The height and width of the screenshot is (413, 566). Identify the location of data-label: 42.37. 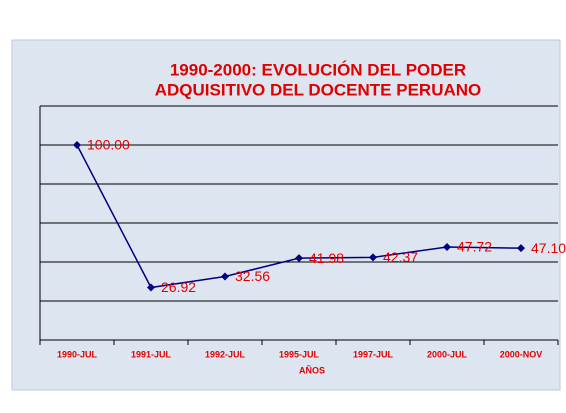
(400, 257).